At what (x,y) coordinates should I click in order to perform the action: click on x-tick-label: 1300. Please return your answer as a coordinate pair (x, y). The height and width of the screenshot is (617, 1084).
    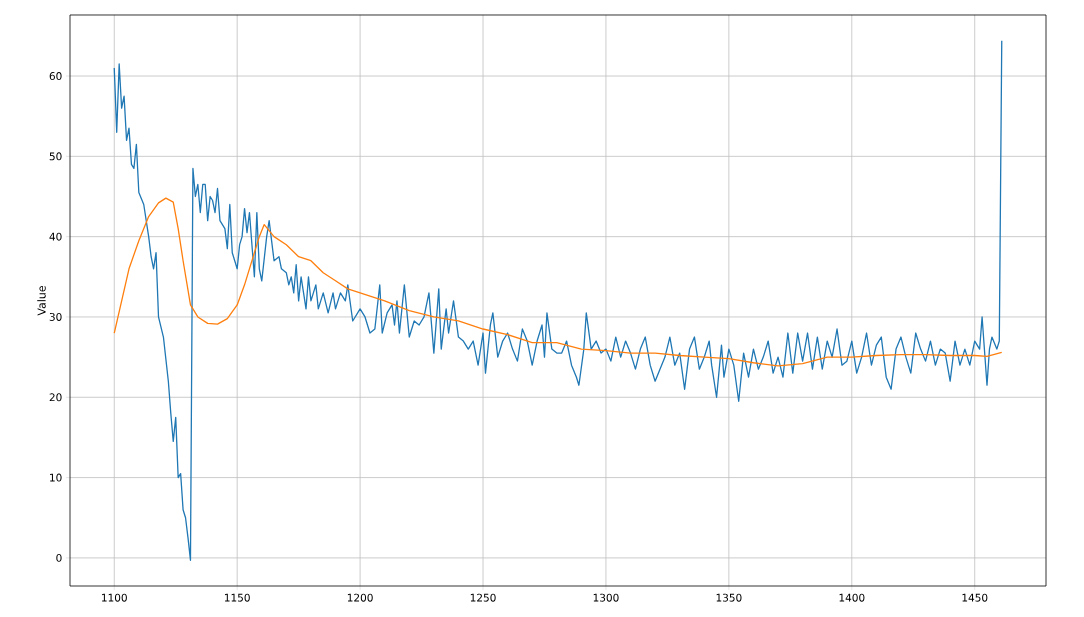
    Looking at the image, I should click on (606, 597).